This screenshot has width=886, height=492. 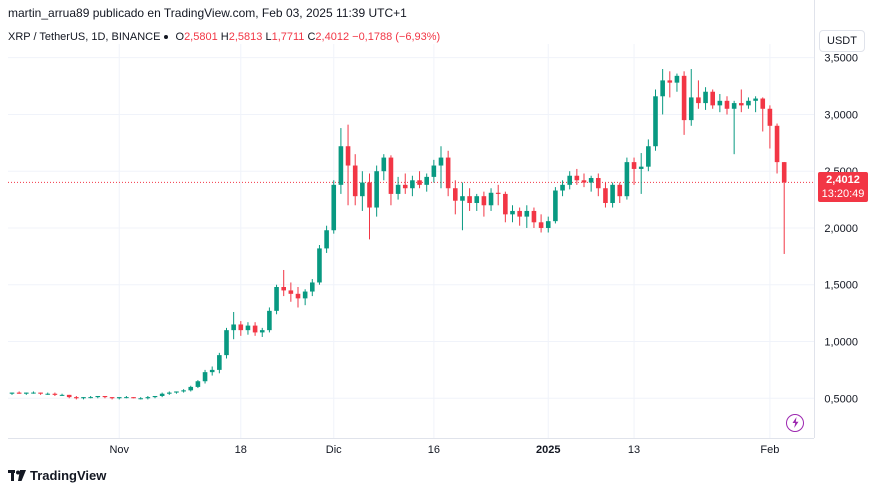 I want to click on symbol-name: XRP / TetherUS, 1D, BINANCE, so click(x=84, y=37).